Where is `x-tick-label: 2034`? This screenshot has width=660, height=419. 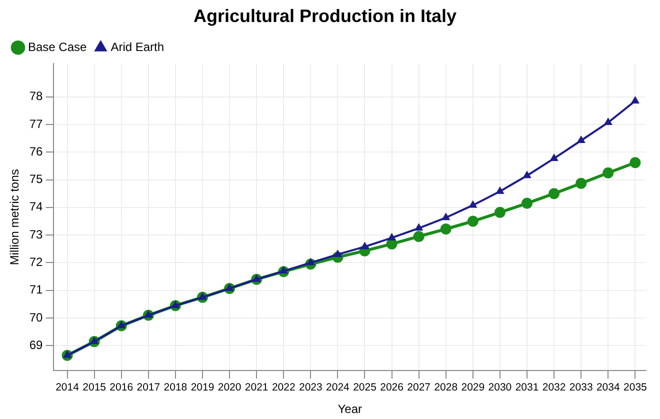
x-tick-label: 2034 is located at coordinates (608, 388).